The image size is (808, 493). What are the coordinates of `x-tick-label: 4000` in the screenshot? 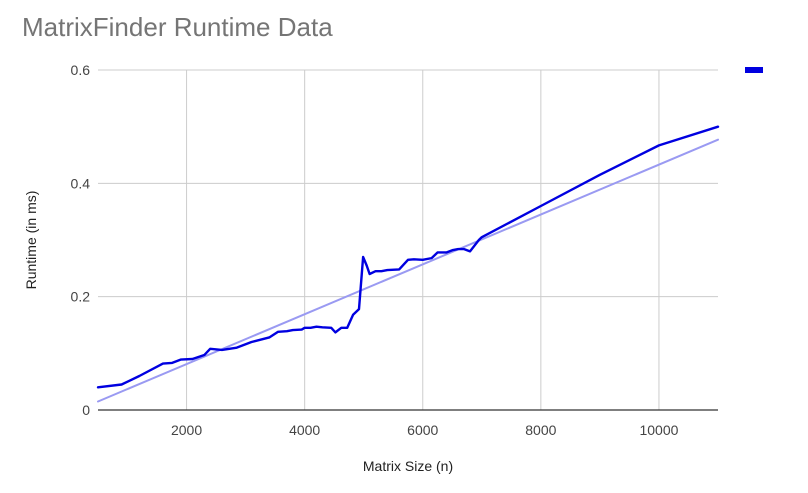 It's located at (304, 430).